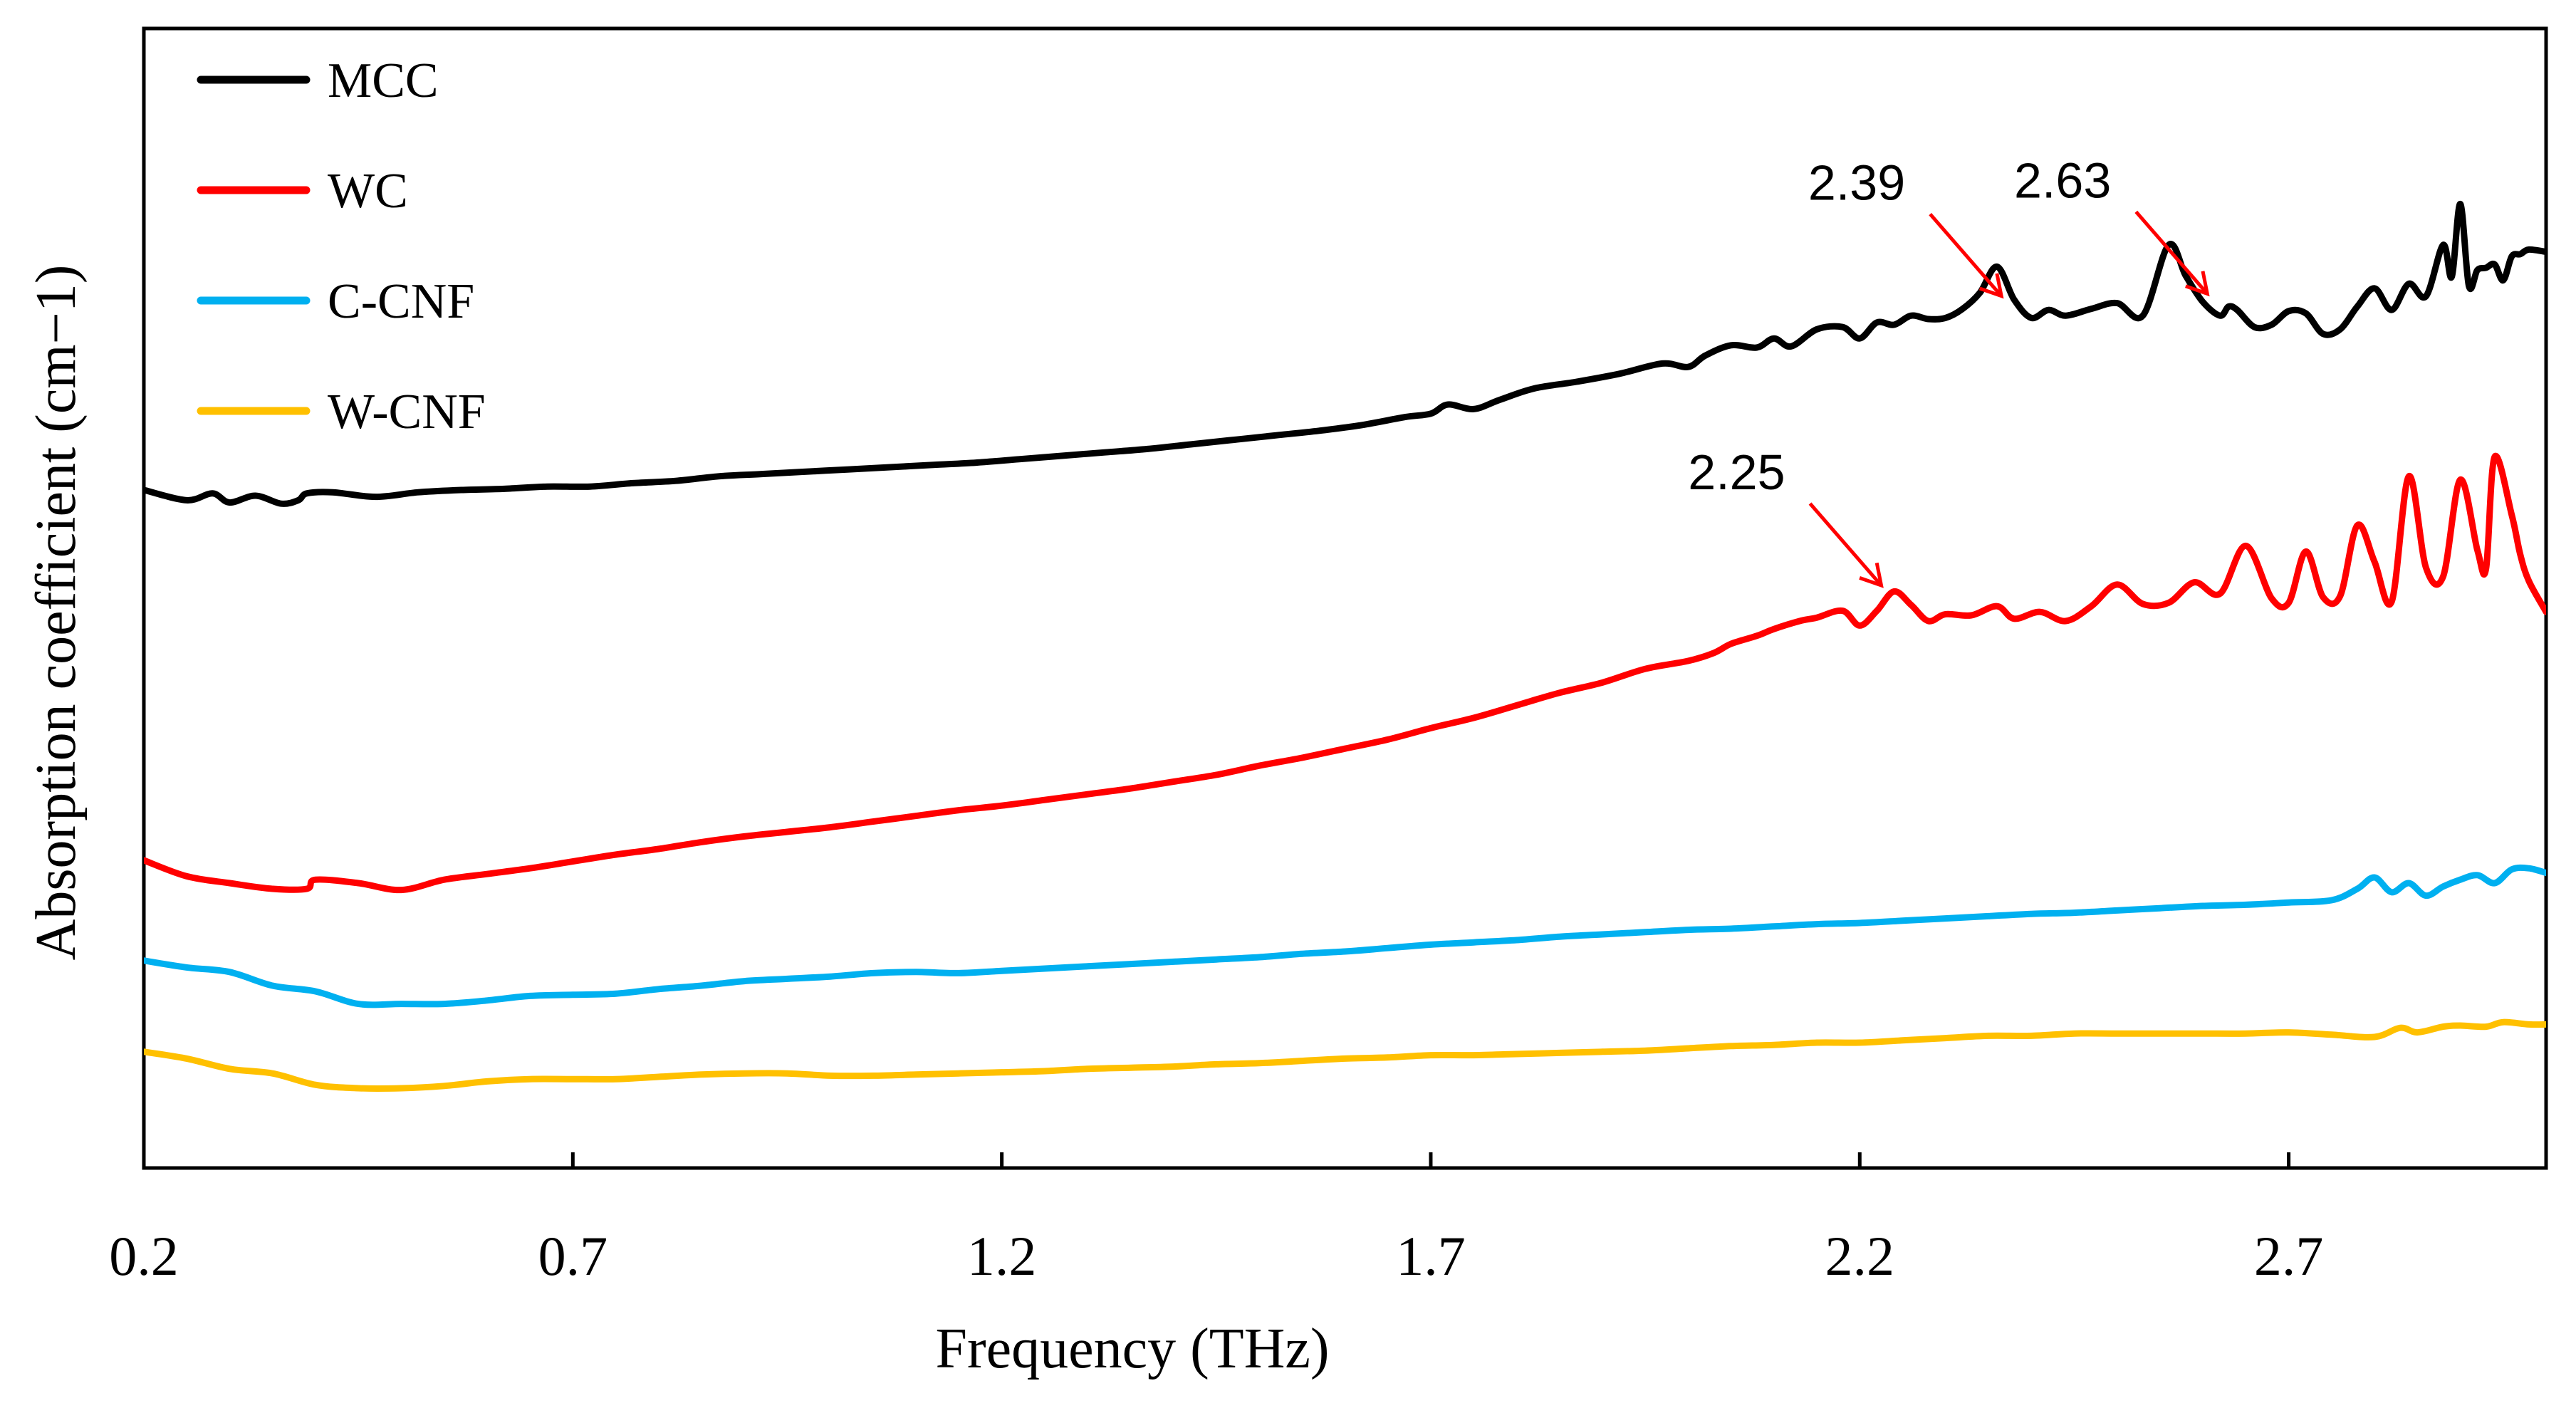  Describe the element at coordinates (56, 613) in the screenshot. I see `y-axis-label: Absorption coefficient (cm−1)` at that location.